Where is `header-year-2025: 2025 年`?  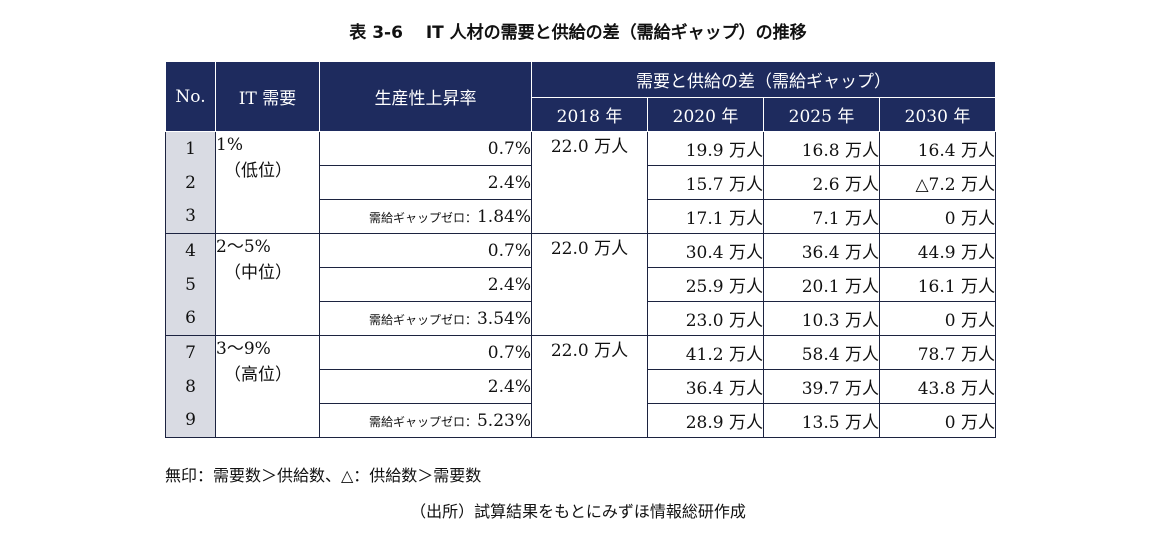 header-year-2025: 2025 年 is located at coordinates (821, 114).